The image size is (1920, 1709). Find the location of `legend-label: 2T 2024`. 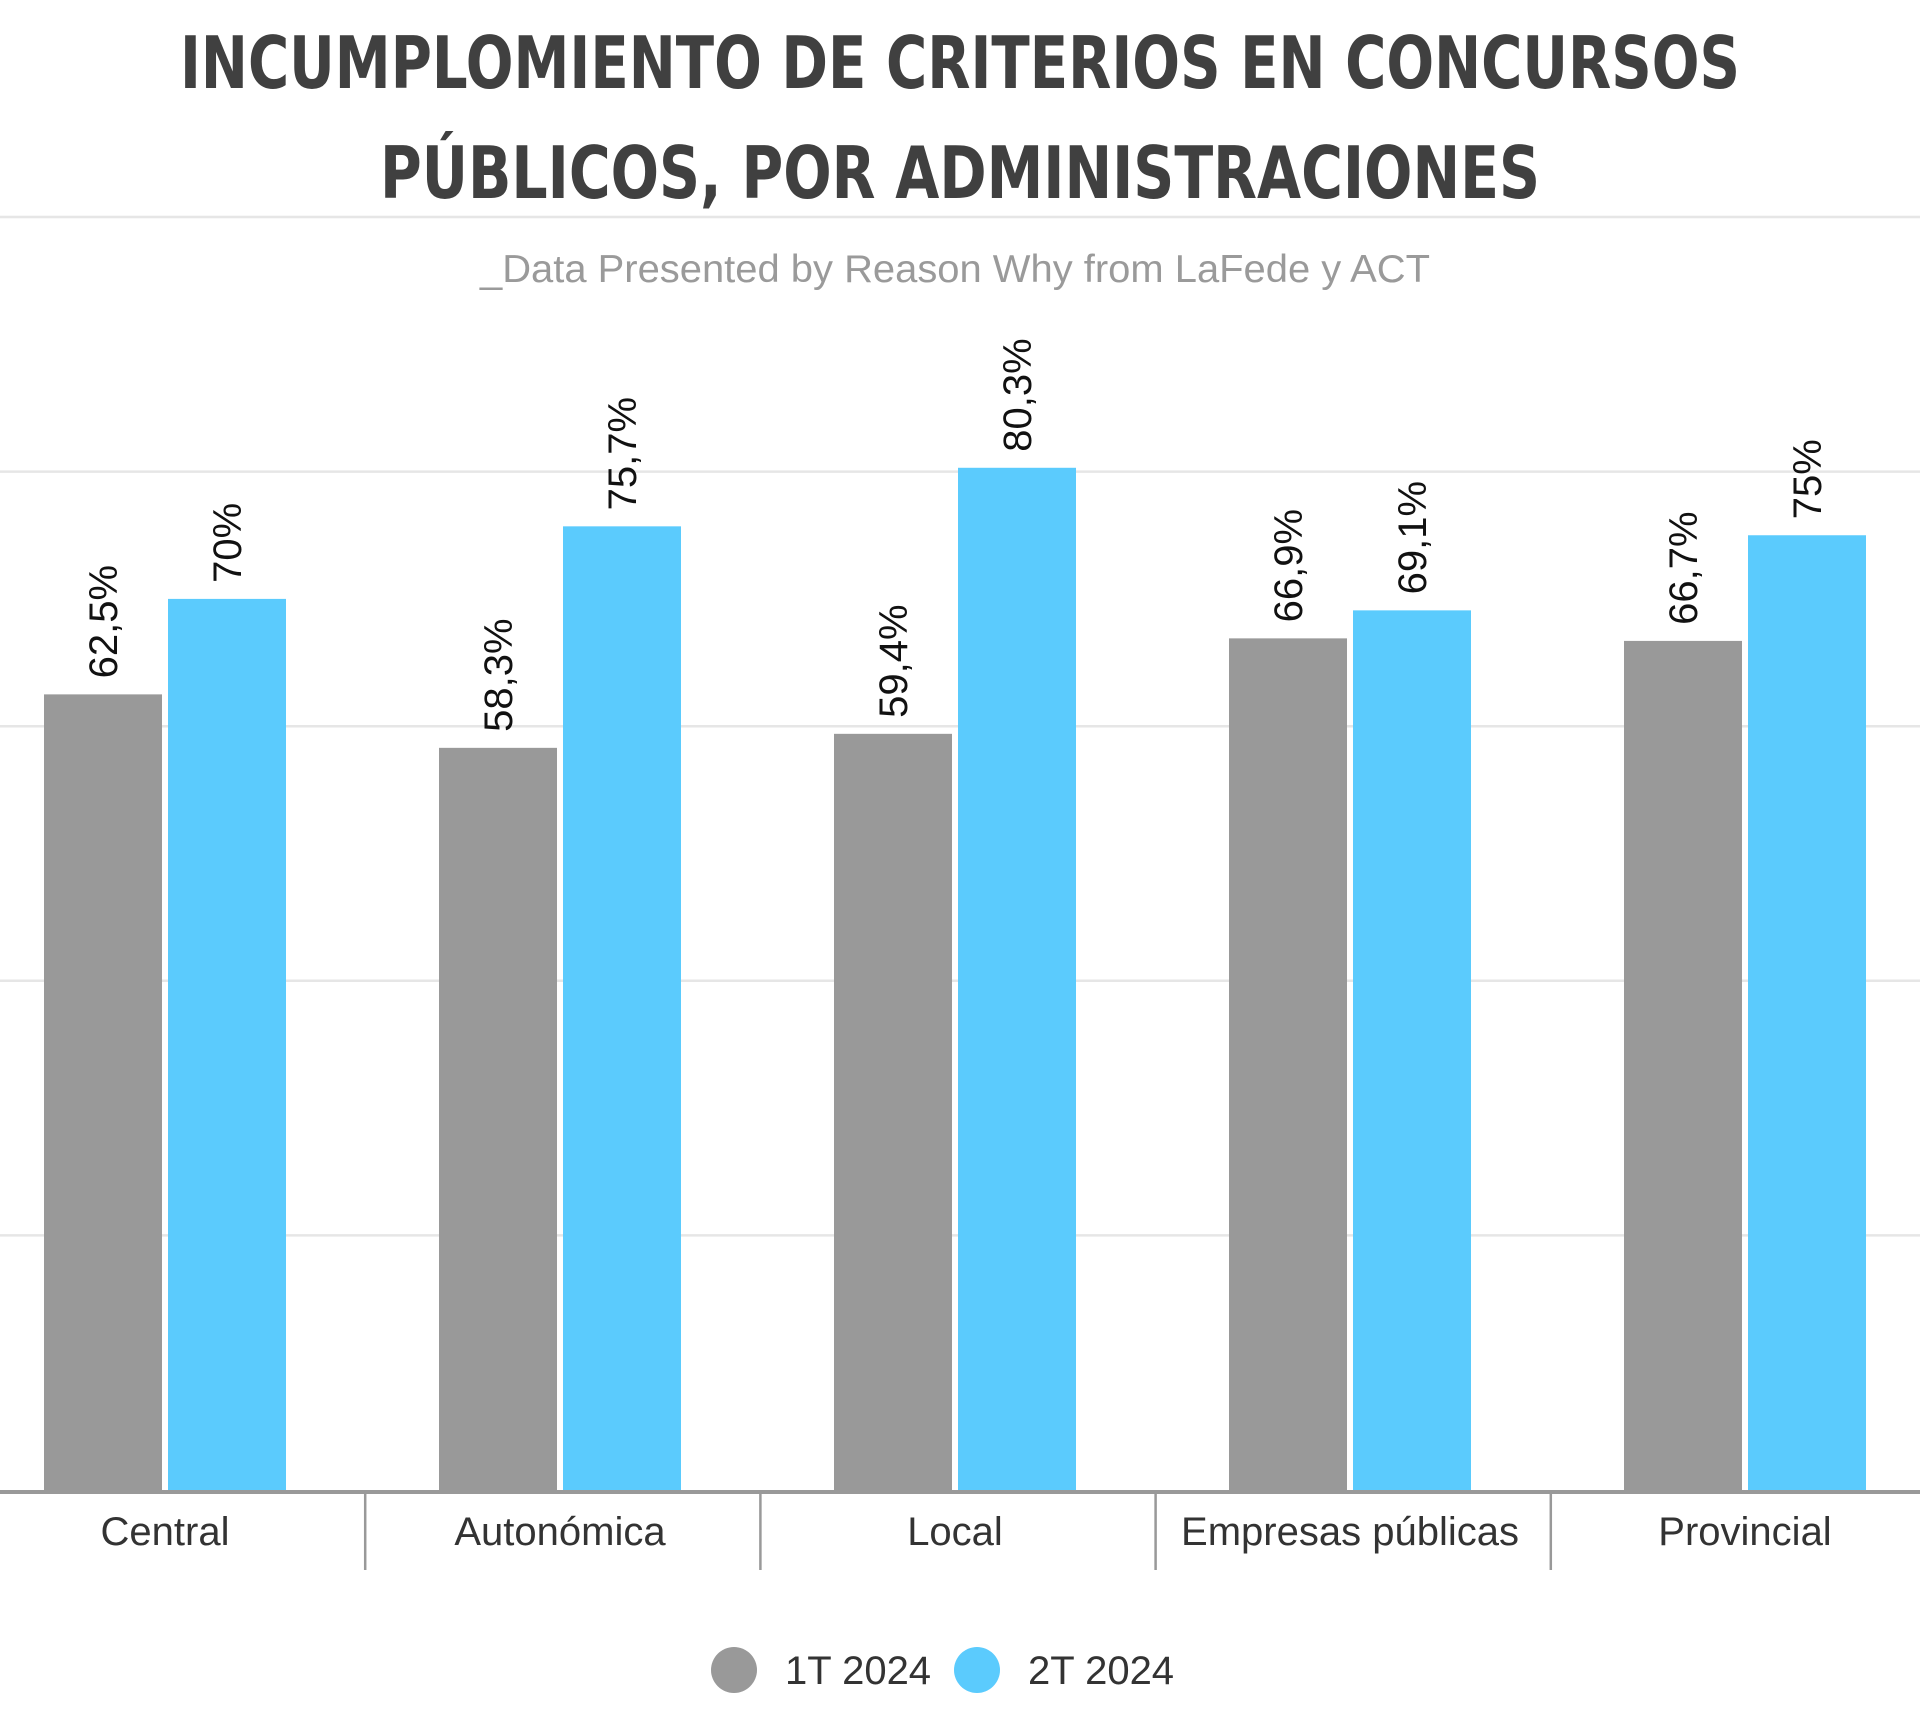

legend-label: 2T 2024 is located at coordinates (1101, 1671).